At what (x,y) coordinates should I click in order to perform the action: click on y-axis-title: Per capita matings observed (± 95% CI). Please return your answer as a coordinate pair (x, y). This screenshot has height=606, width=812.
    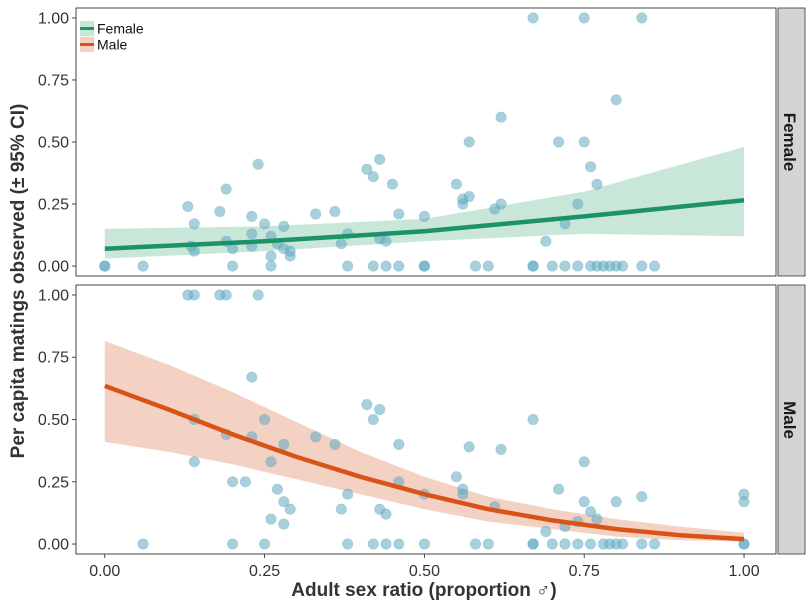
    Looking at the image, I should click on (18, 281).